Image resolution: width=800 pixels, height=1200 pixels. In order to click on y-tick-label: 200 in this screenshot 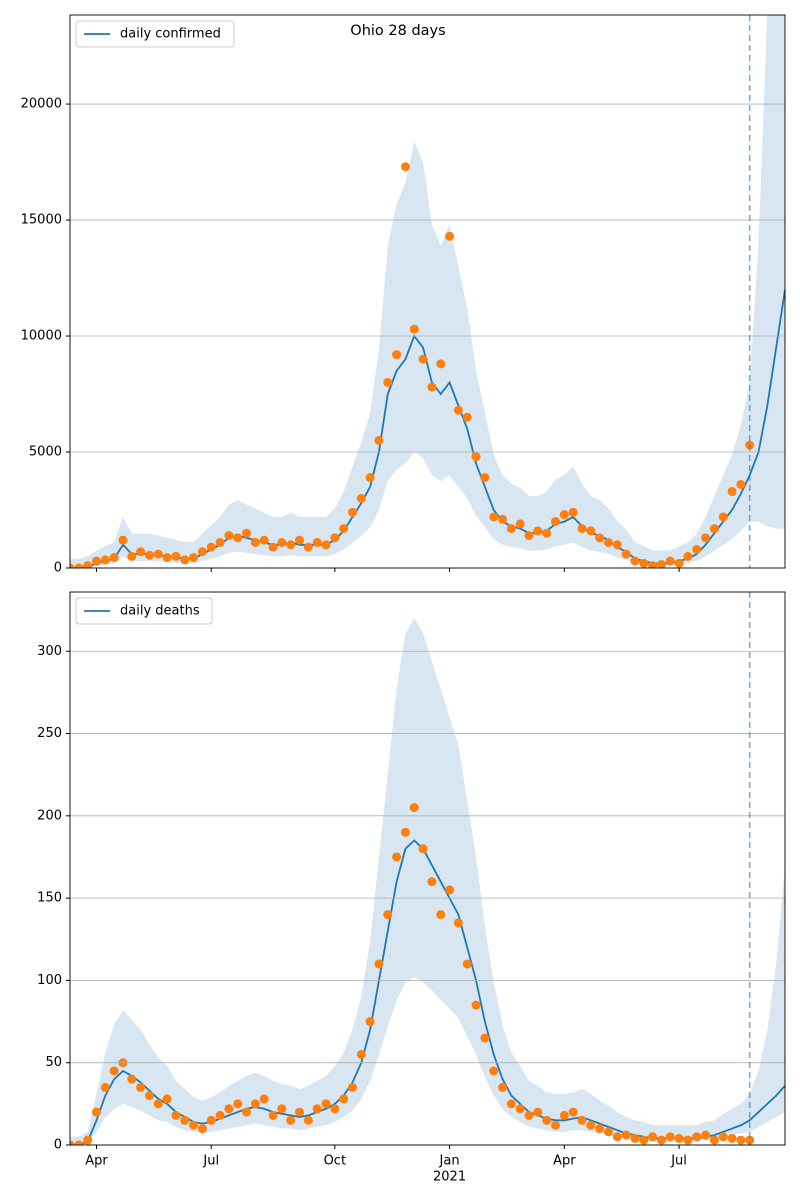, I will do `click(49, 815)`.